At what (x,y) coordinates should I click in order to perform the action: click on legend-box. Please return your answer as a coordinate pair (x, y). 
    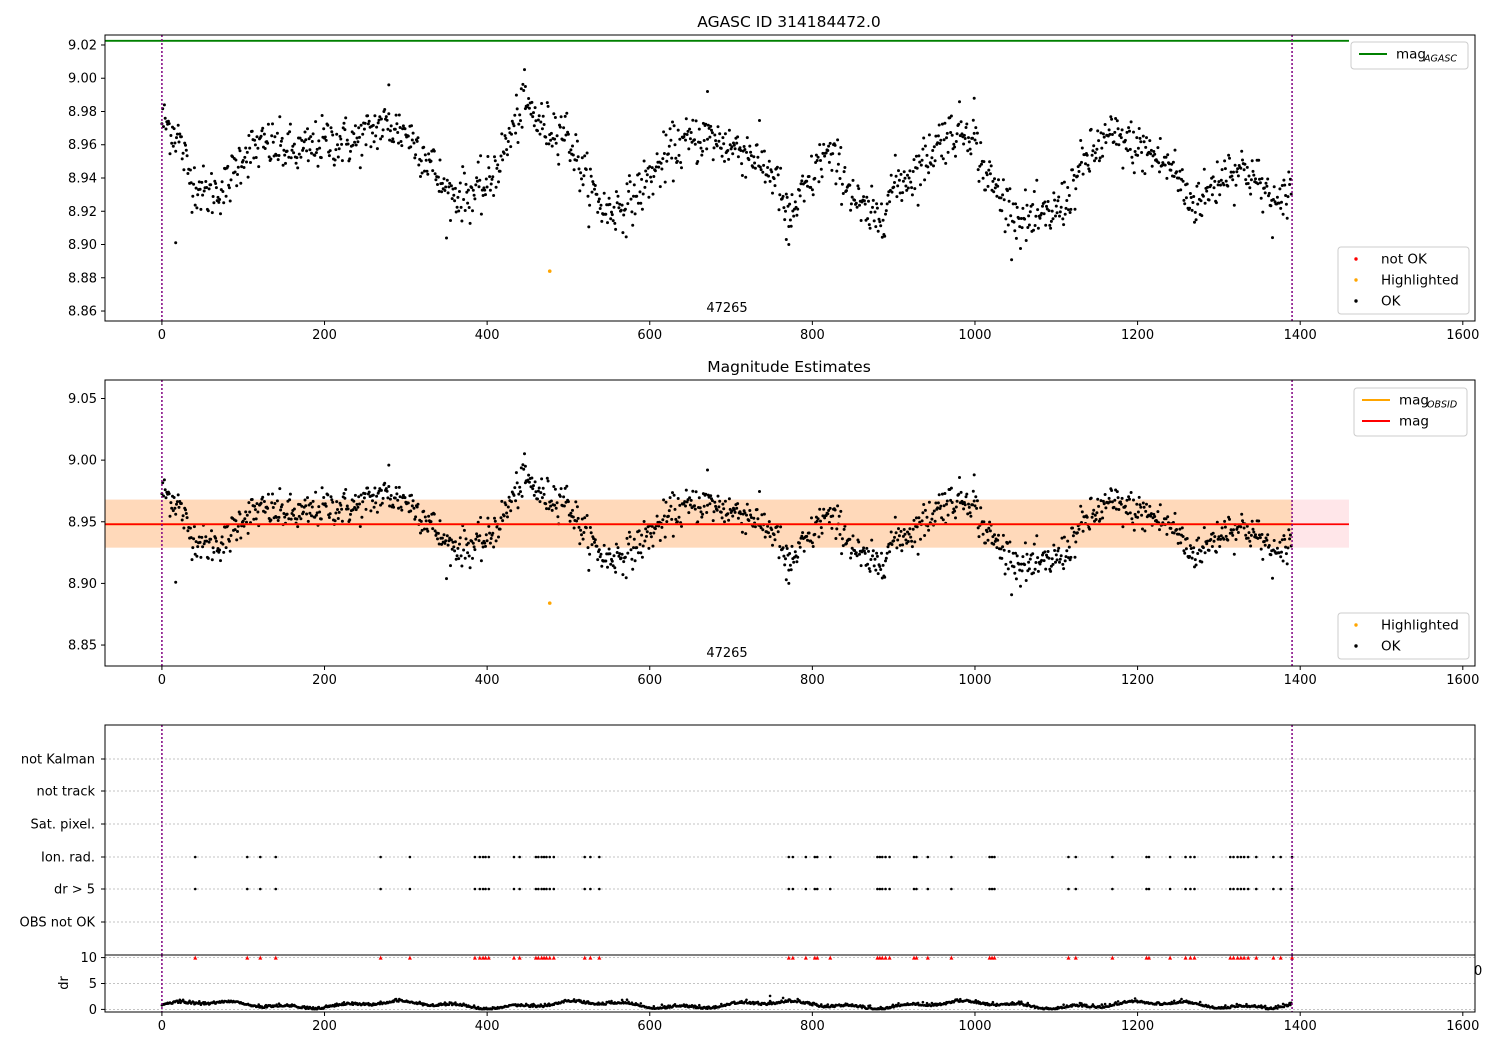
    Looking at the image, I should click on (1409, 55).